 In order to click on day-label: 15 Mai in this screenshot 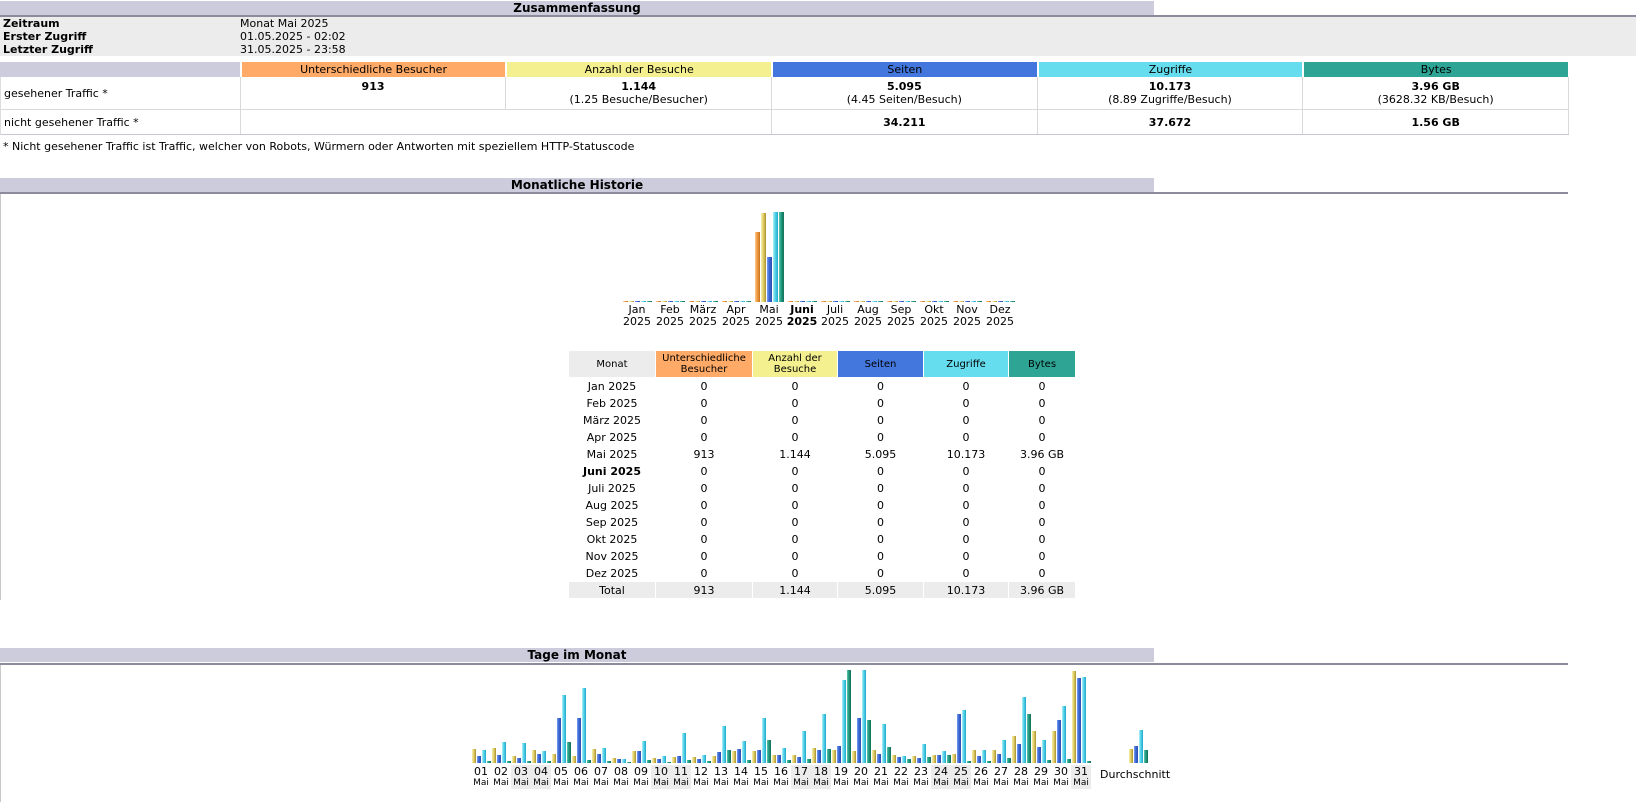, I will do `click(761, 777)`.